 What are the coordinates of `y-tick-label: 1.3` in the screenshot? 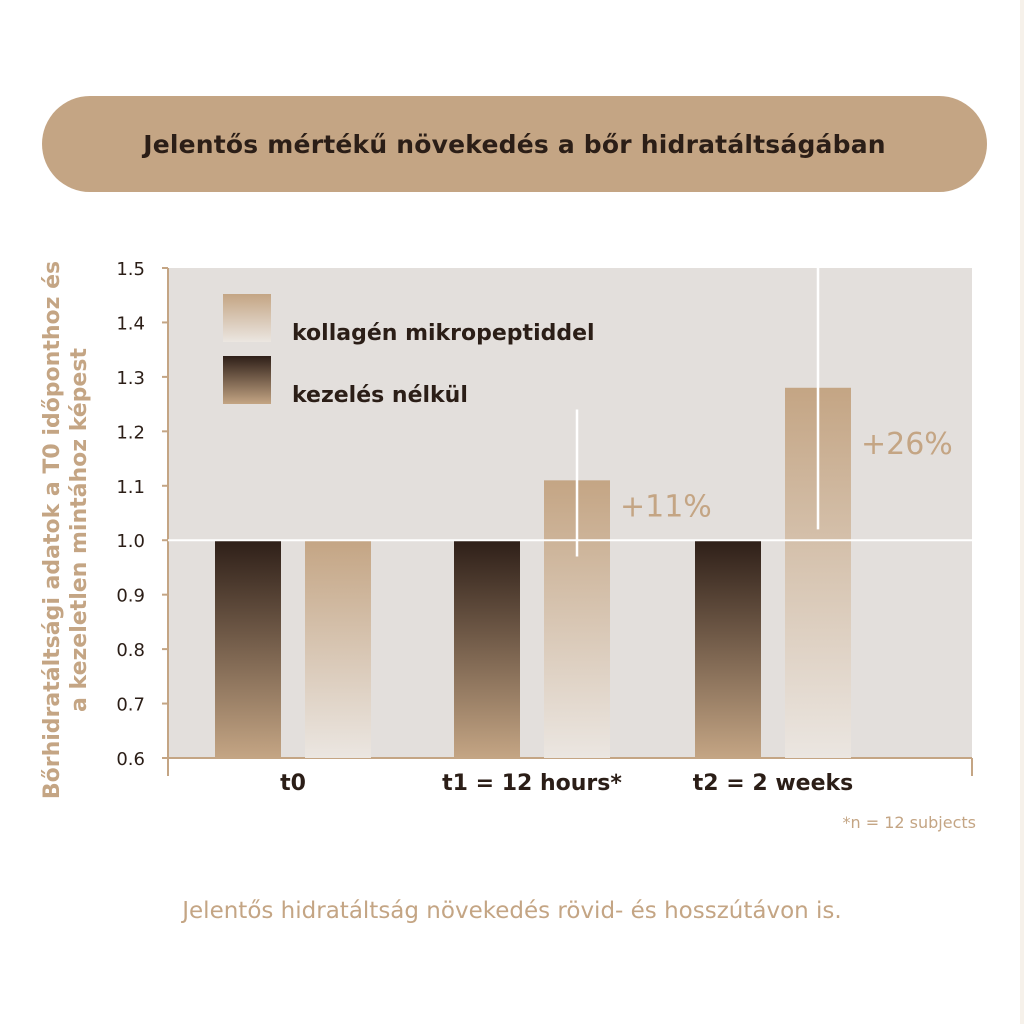 It's located at (130, 378).